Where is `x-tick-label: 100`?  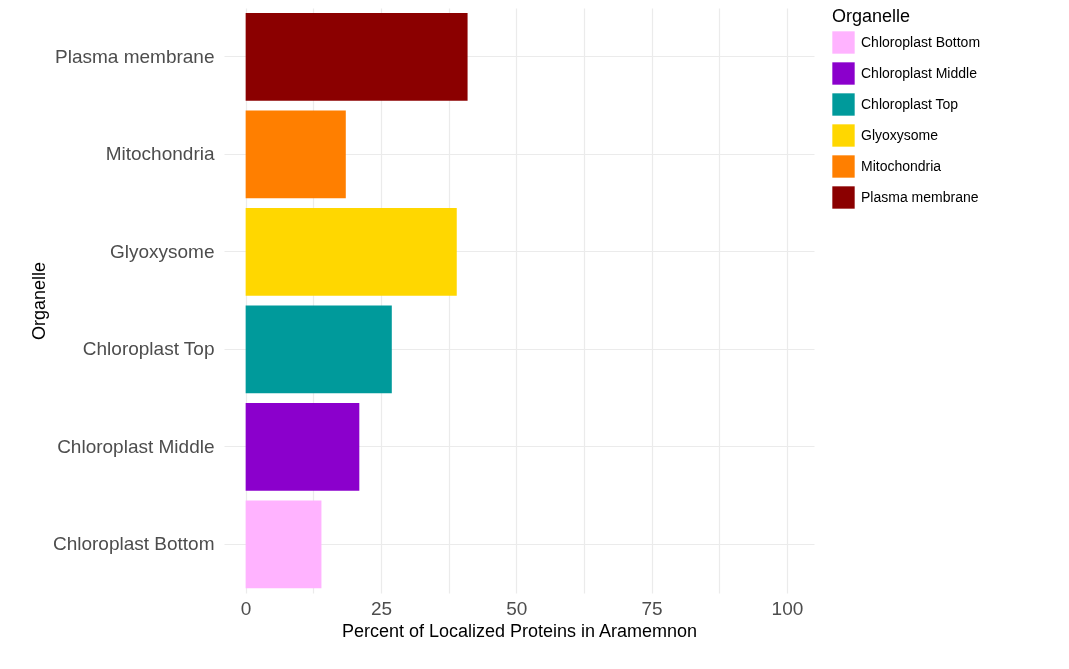
x-tick-label: 100 is located at coordinates (787, 608).